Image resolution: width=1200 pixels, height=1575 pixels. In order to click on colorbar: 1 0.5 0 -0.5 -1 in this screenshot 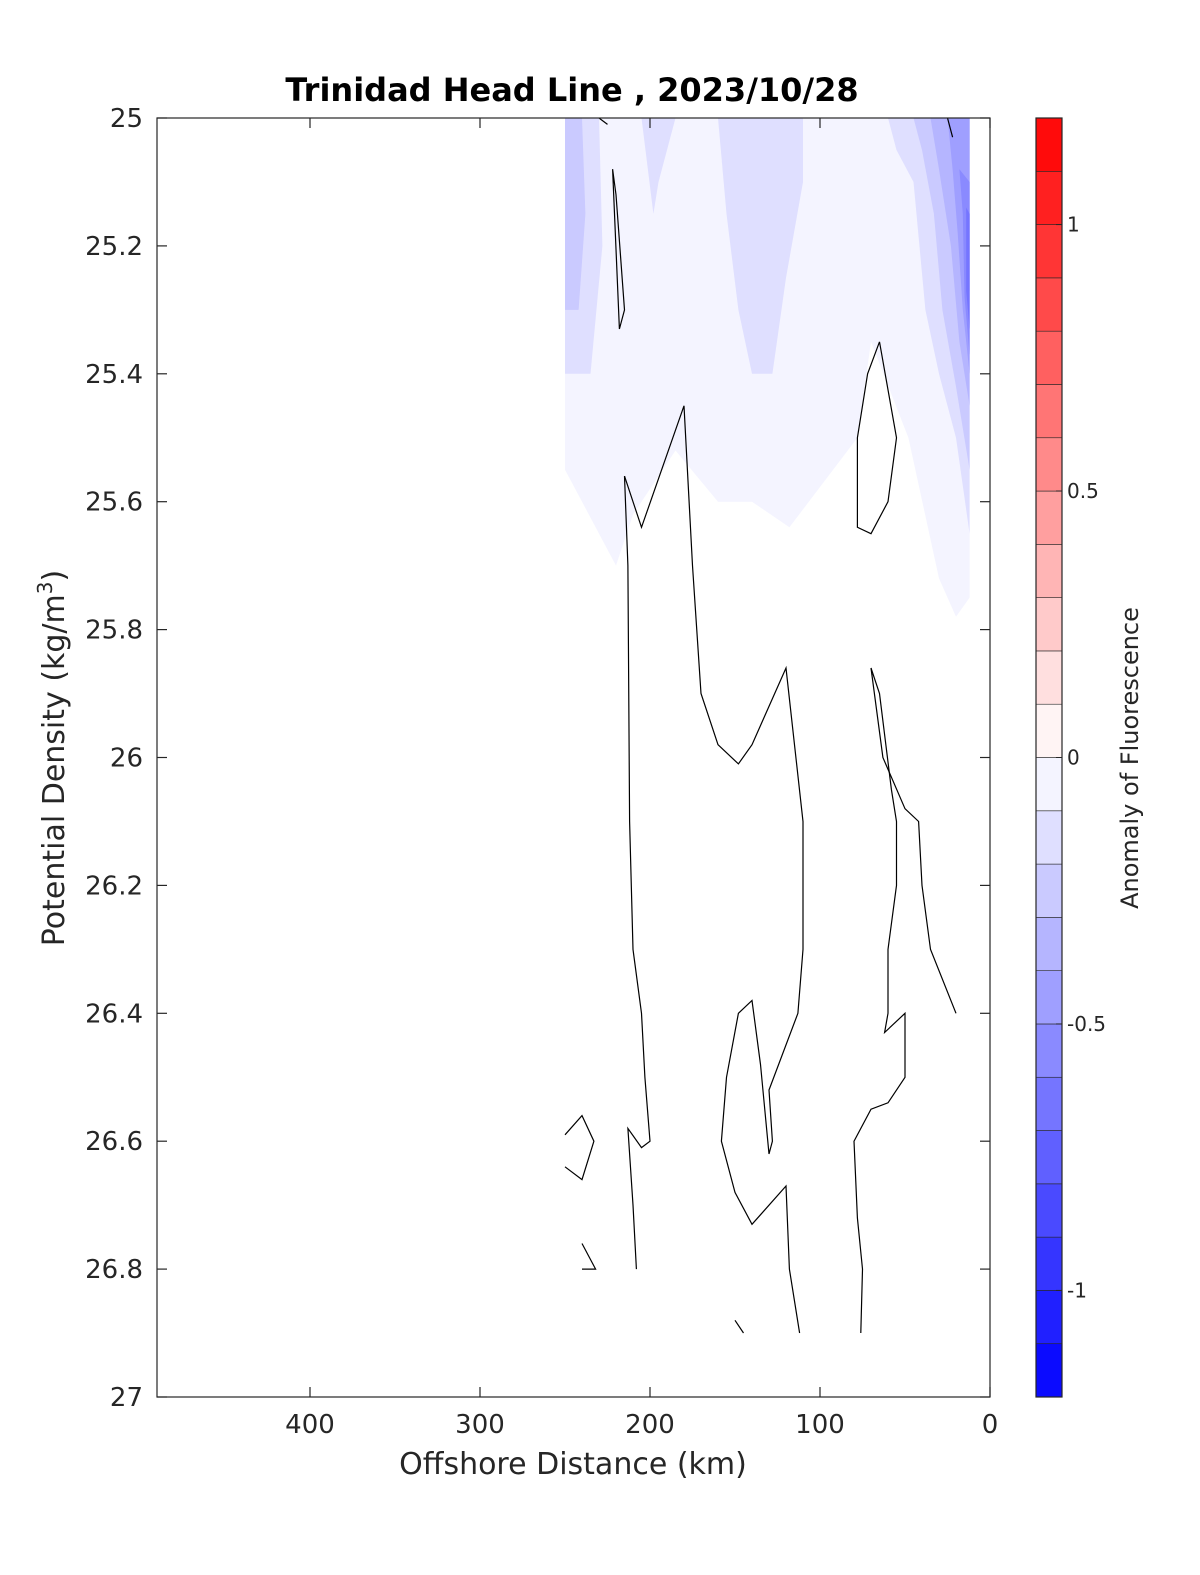, I will do `click(1070, 757)`.